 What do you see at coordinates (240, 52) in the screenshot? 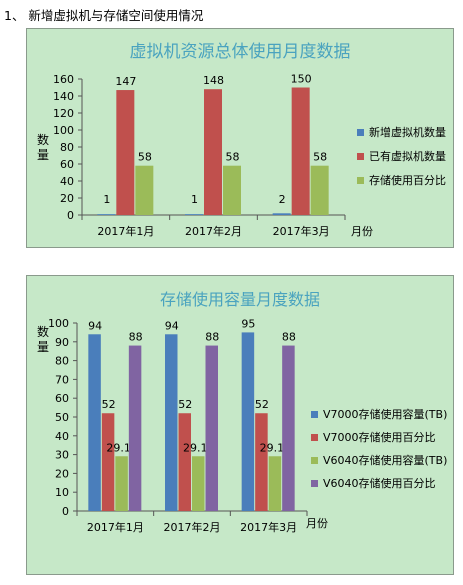
I see `chart-title: 虚拟机资源总体使用月度数据` at bounding box center [240, 52].